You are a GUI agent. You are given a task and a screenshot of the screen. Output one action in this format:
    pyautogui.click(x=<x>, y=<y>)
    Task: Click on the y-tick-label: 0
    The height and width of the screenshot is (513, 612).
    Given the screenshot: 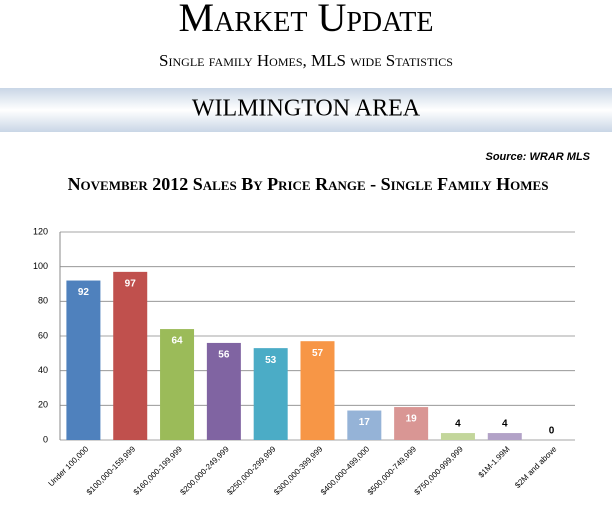 What is the action you would take?
    pyautogui.click(x=45, y=439)
    